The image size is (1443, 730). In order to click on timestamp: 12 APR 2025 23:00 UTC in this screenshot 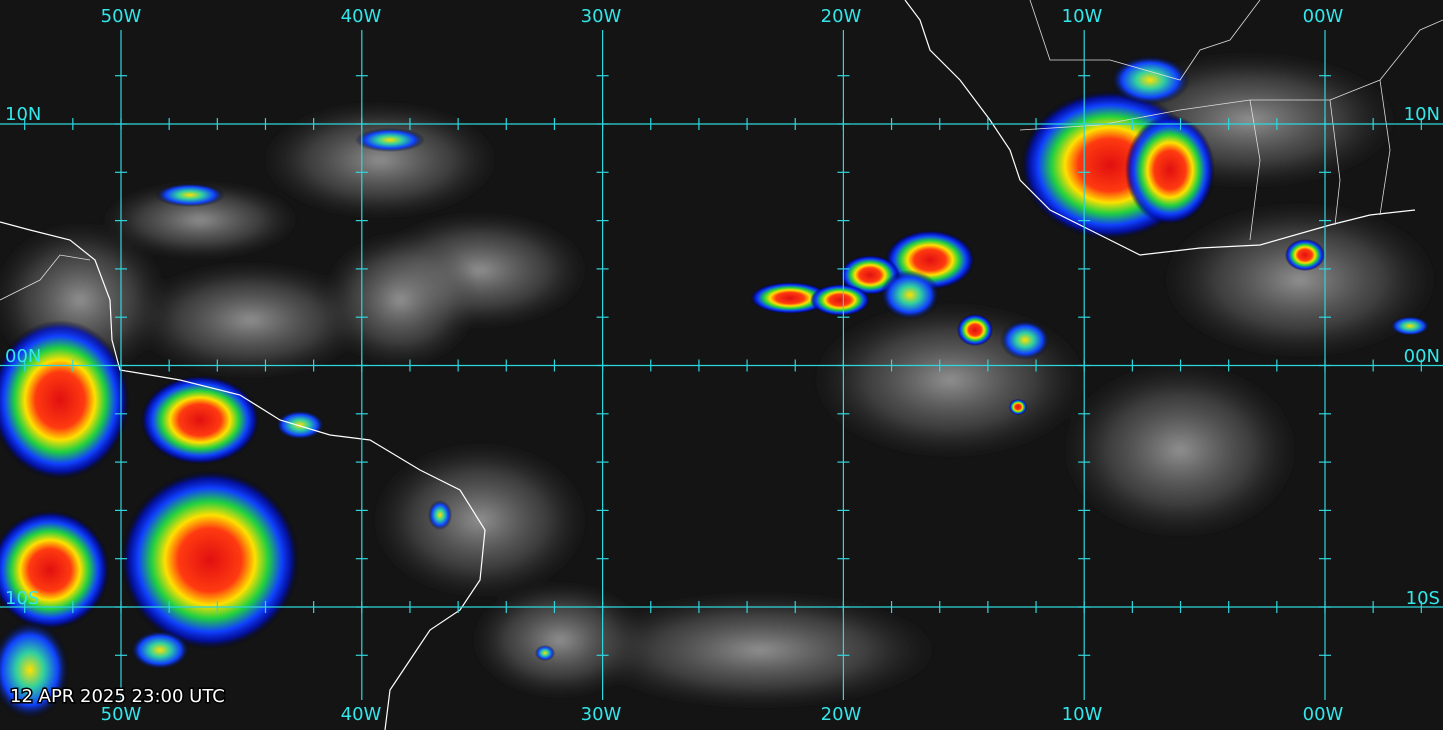, I will do `click(117, 696)`.